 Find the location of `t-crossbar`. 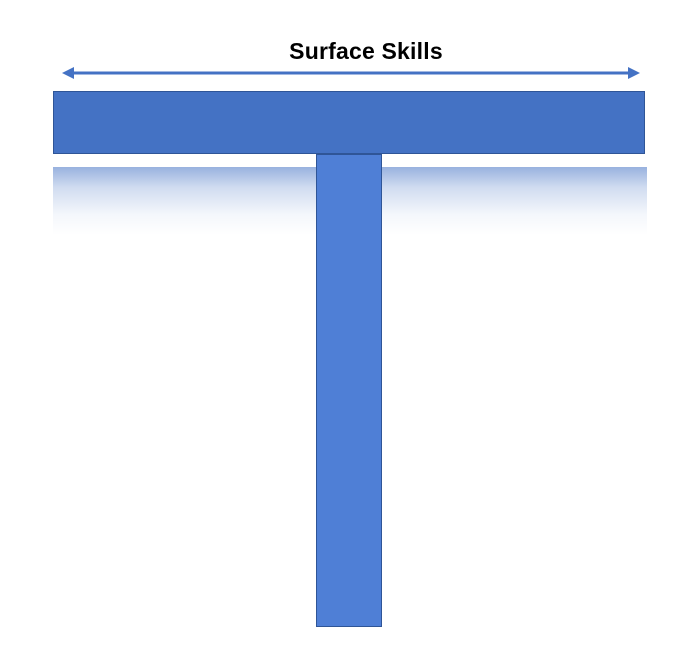

t-crossbar is located at coordinates (349, 122).